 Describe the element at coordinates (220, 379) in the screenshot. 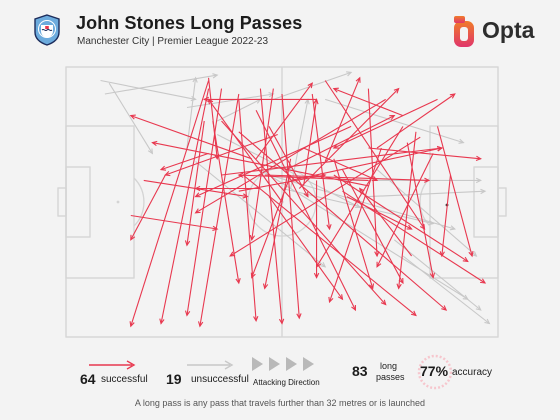

I see `unsuccessful-label: unsuccessful` at that location.